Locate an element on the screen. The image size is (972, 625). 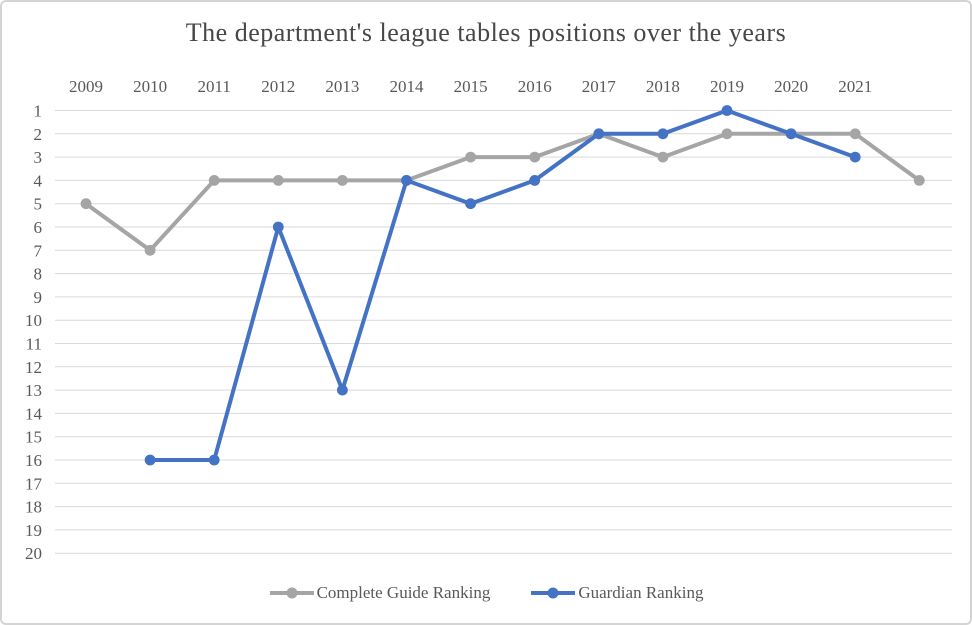
svg-text: 2019 is located at coordinates (727, 86).